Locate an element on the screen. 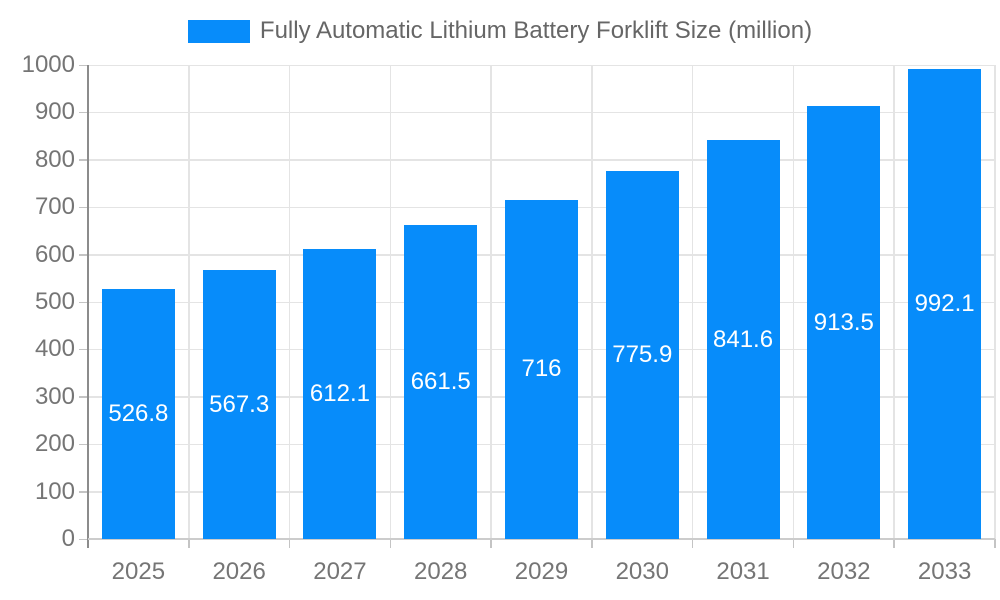  y-tick-label: 900 is located at coordinates (54, 112).